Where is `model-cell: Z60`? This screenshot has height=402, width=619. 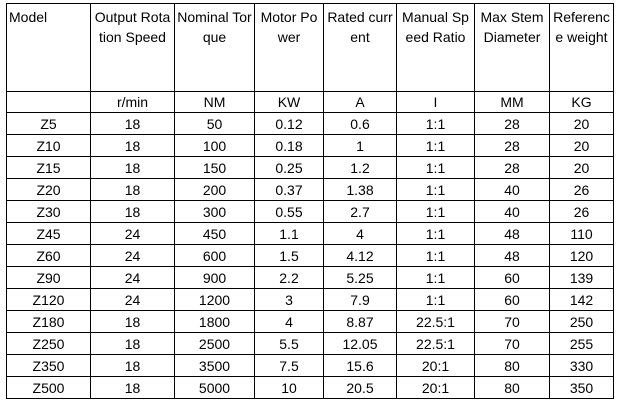
model-cell: Z60 is located at coordinates (48, 255).